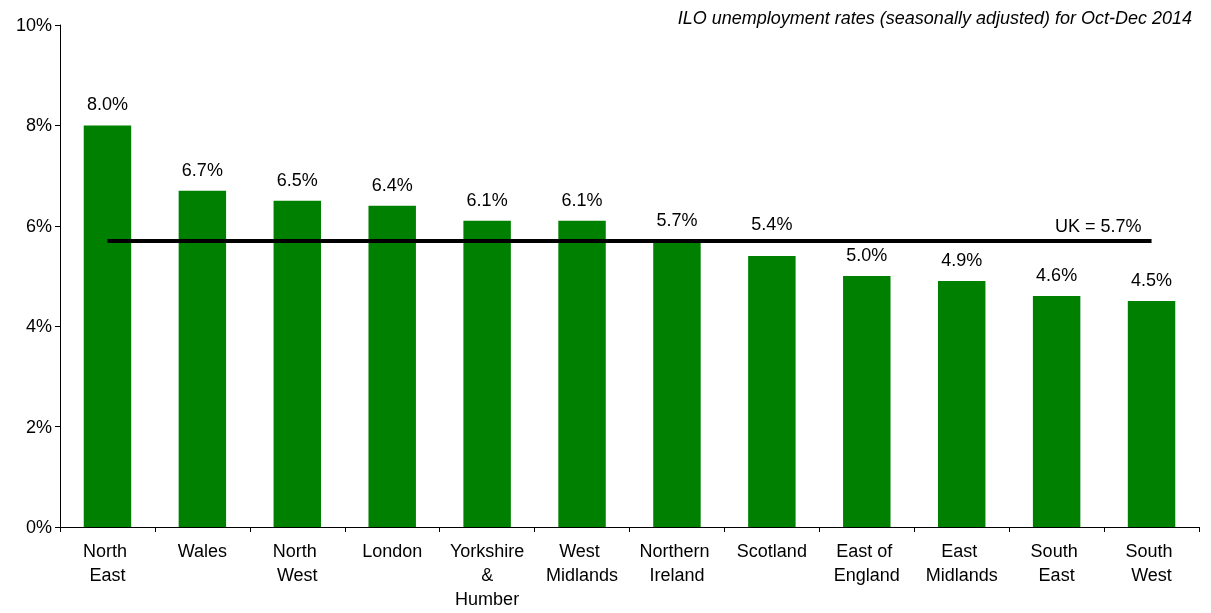 This screenshot has height=613, width=1211. I want to click on data-label: 4.5%, so click(1152, 280).